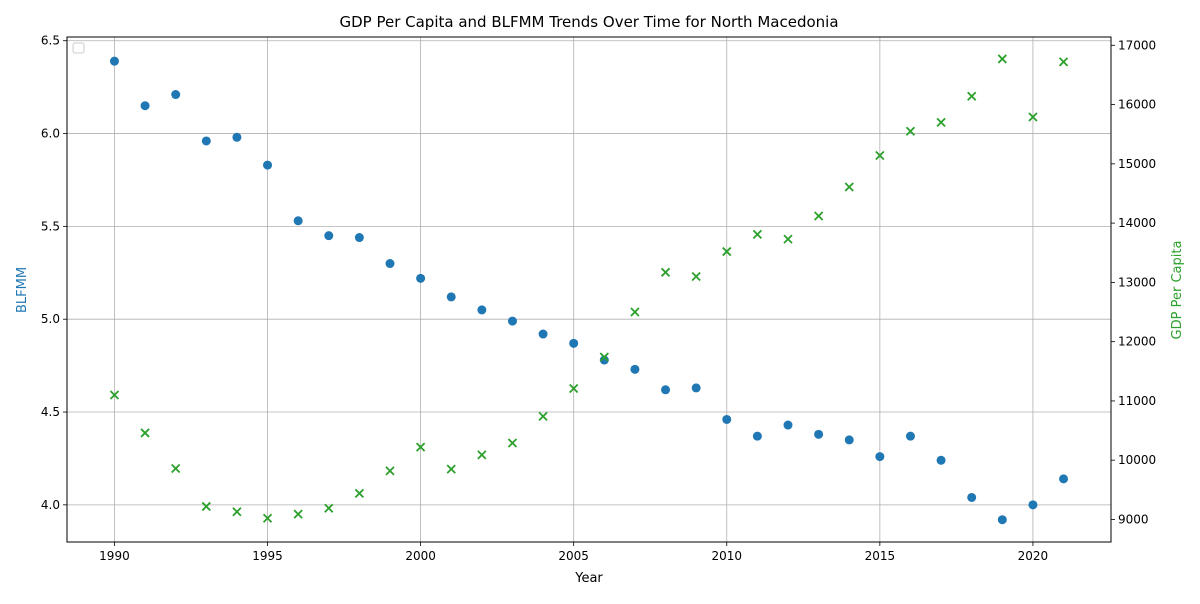 The height and width of the screenshot is (604, 1200). Describe the element at coordinates (54, 273) in the screenshot. I see `y-left-axis-ticks: 4.0 4.5 5.0 5.5 6.0 6.5` at that location.